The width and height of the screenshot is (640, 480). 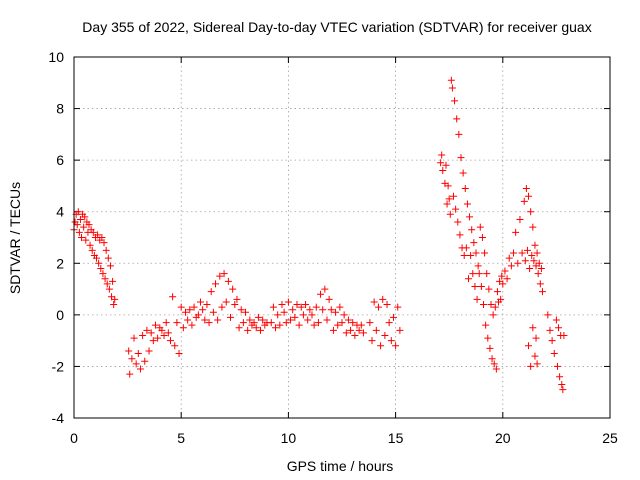 I want to click on y-tick-label: 10, so click(x=56, y=57).